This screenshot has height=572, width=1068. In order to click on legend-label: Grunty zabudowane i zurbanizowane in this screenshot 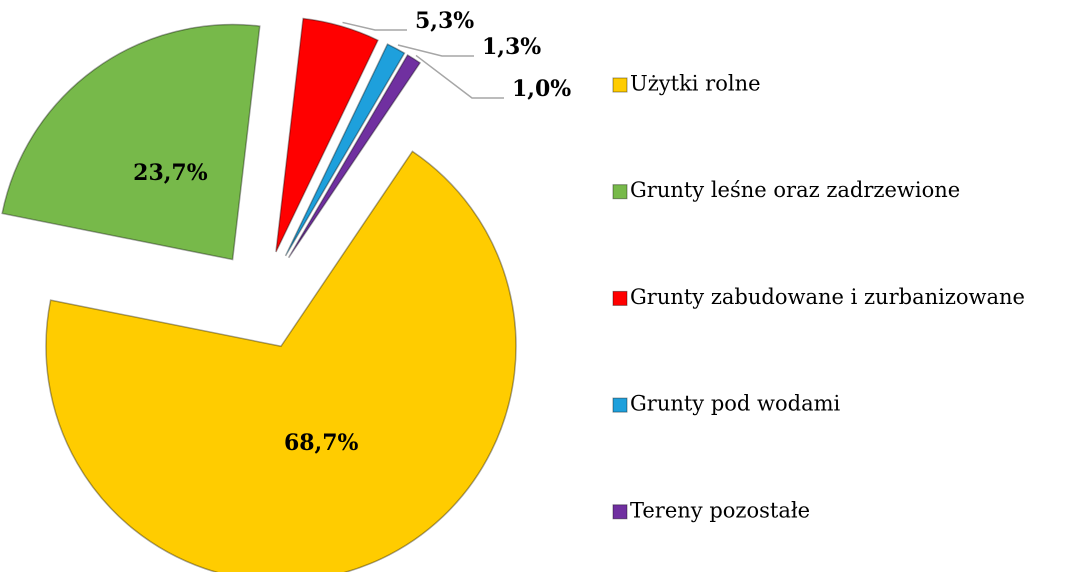, I will do `click(827, 297)`.